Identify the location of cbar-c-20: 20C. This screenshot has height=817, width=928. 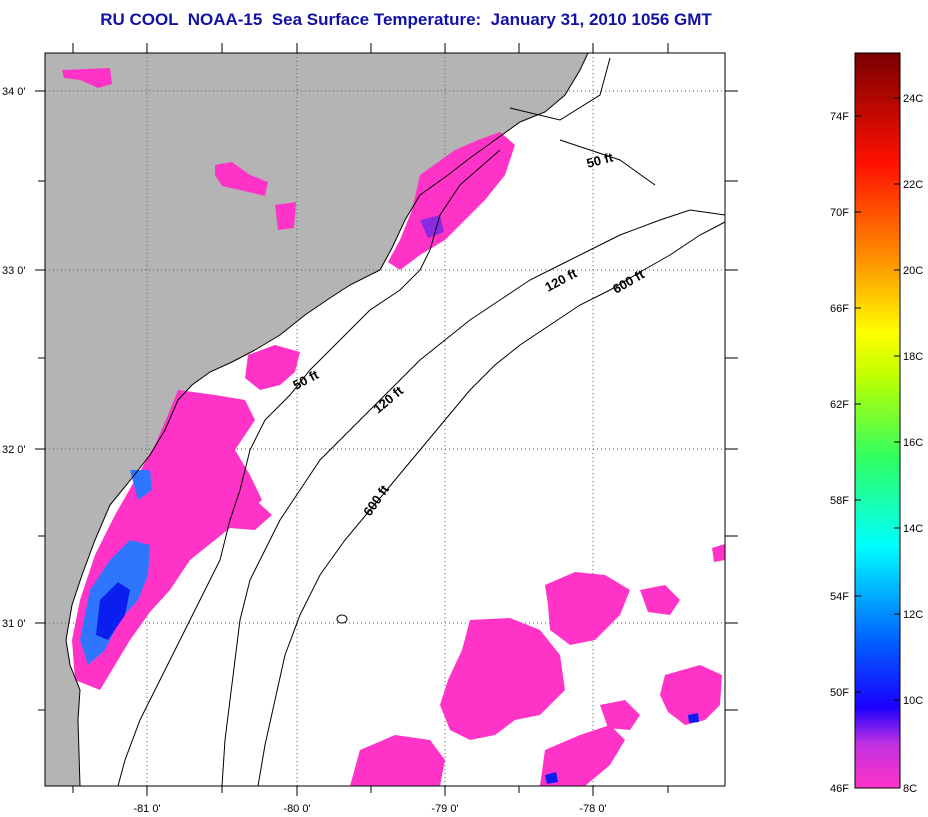
(913, 271).